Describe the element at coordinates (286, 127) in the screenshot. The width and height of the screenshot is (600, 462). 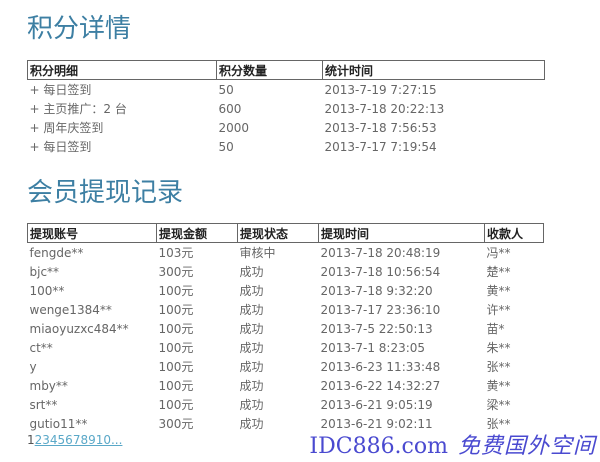
I see `table-row: + 周年庆签到 2000 2013-7-18 7:56:53` at that location.